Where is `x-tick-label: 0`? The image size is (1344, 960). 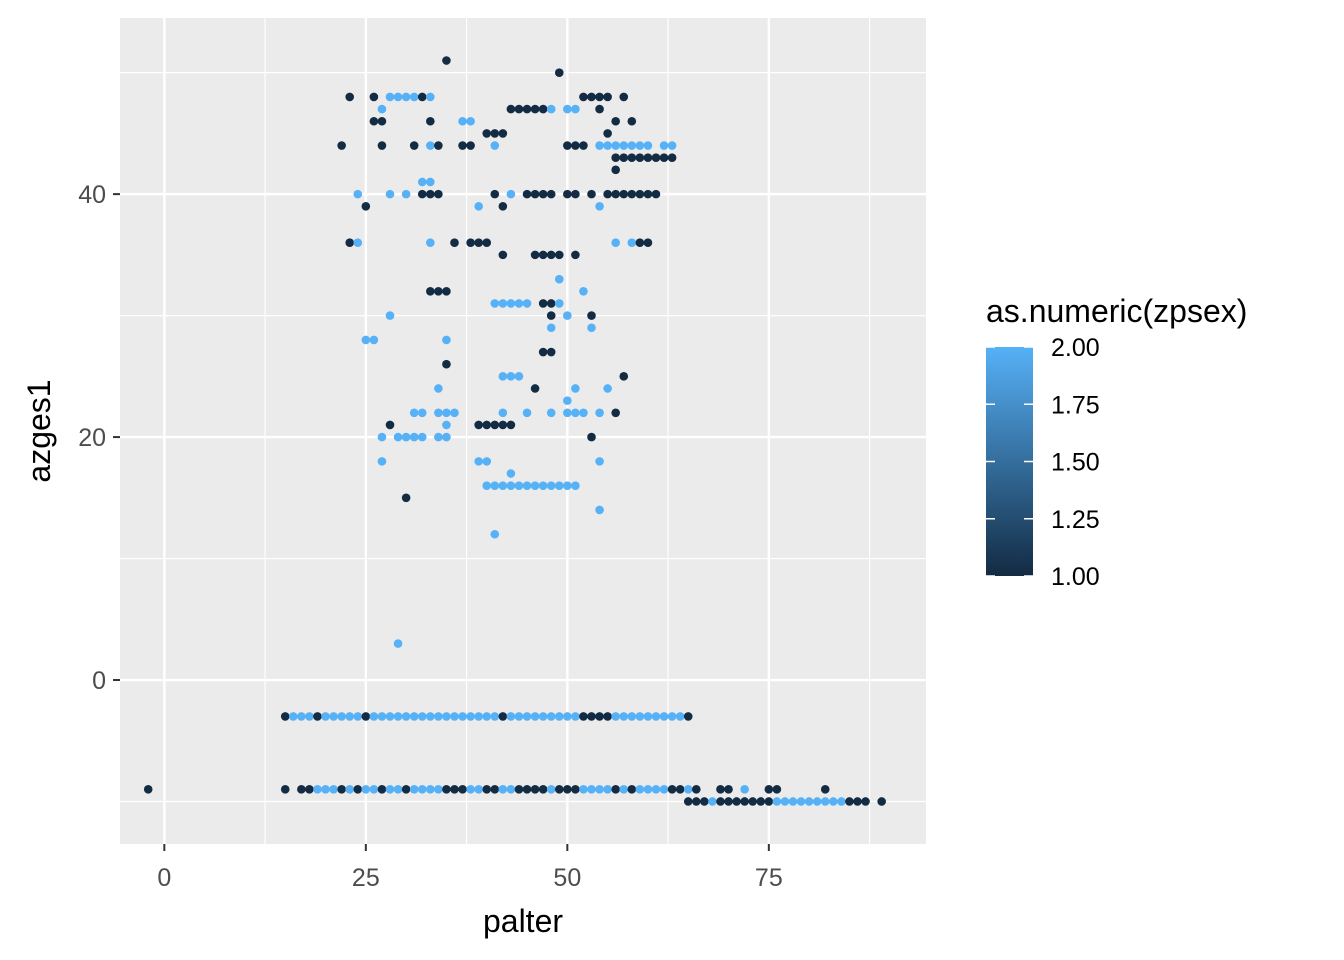 x-tick-label: 0 is located at coordinates (164, 878).